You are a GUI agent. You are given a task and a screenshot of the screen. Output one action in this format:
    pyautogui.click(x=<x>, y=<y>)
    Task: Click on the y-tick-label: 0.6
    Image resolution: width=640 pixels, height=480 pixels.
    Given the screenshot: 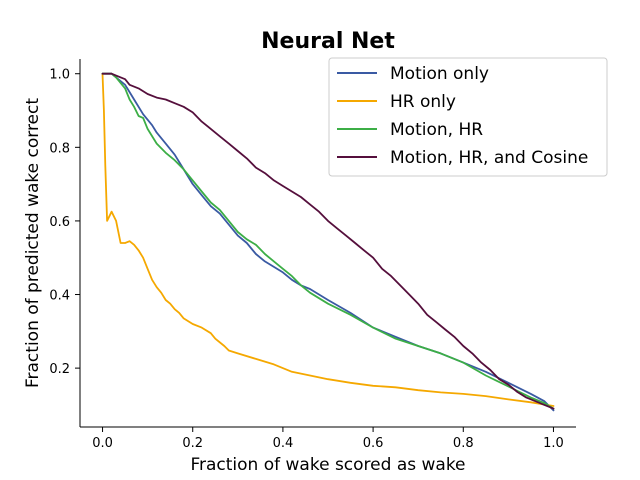 What is the action you would take?
    pyautogui.click(x=59, y=222)
    